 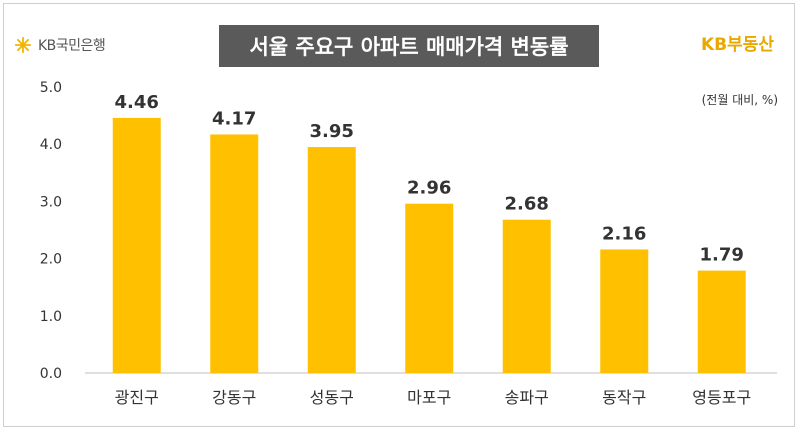 I want to click on bar-value-label: 4.46, so click(x=137, y=102).